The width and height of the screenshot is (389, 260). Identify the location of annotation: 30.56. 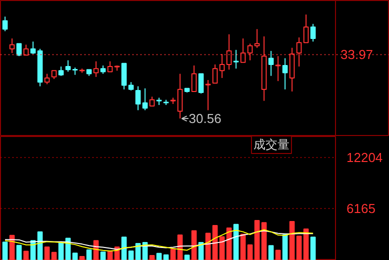
(205, 118).